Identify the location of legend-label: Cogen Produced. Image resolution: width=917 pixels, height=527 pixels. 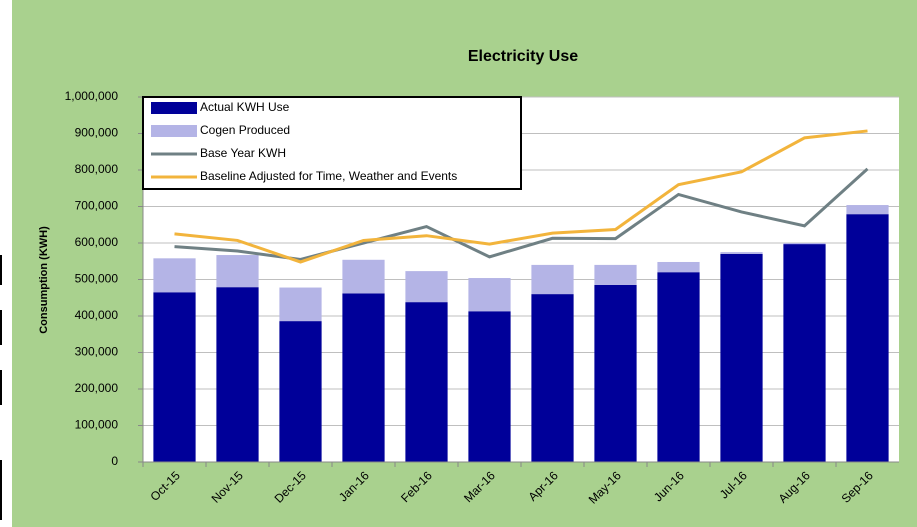
(245, 130).